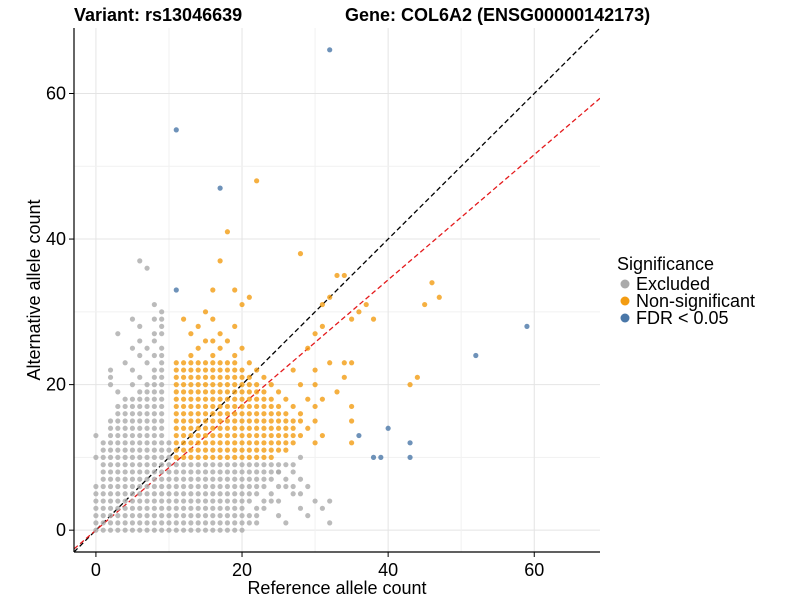  I want to click on y-tick-label: 60, so click(56, 94).